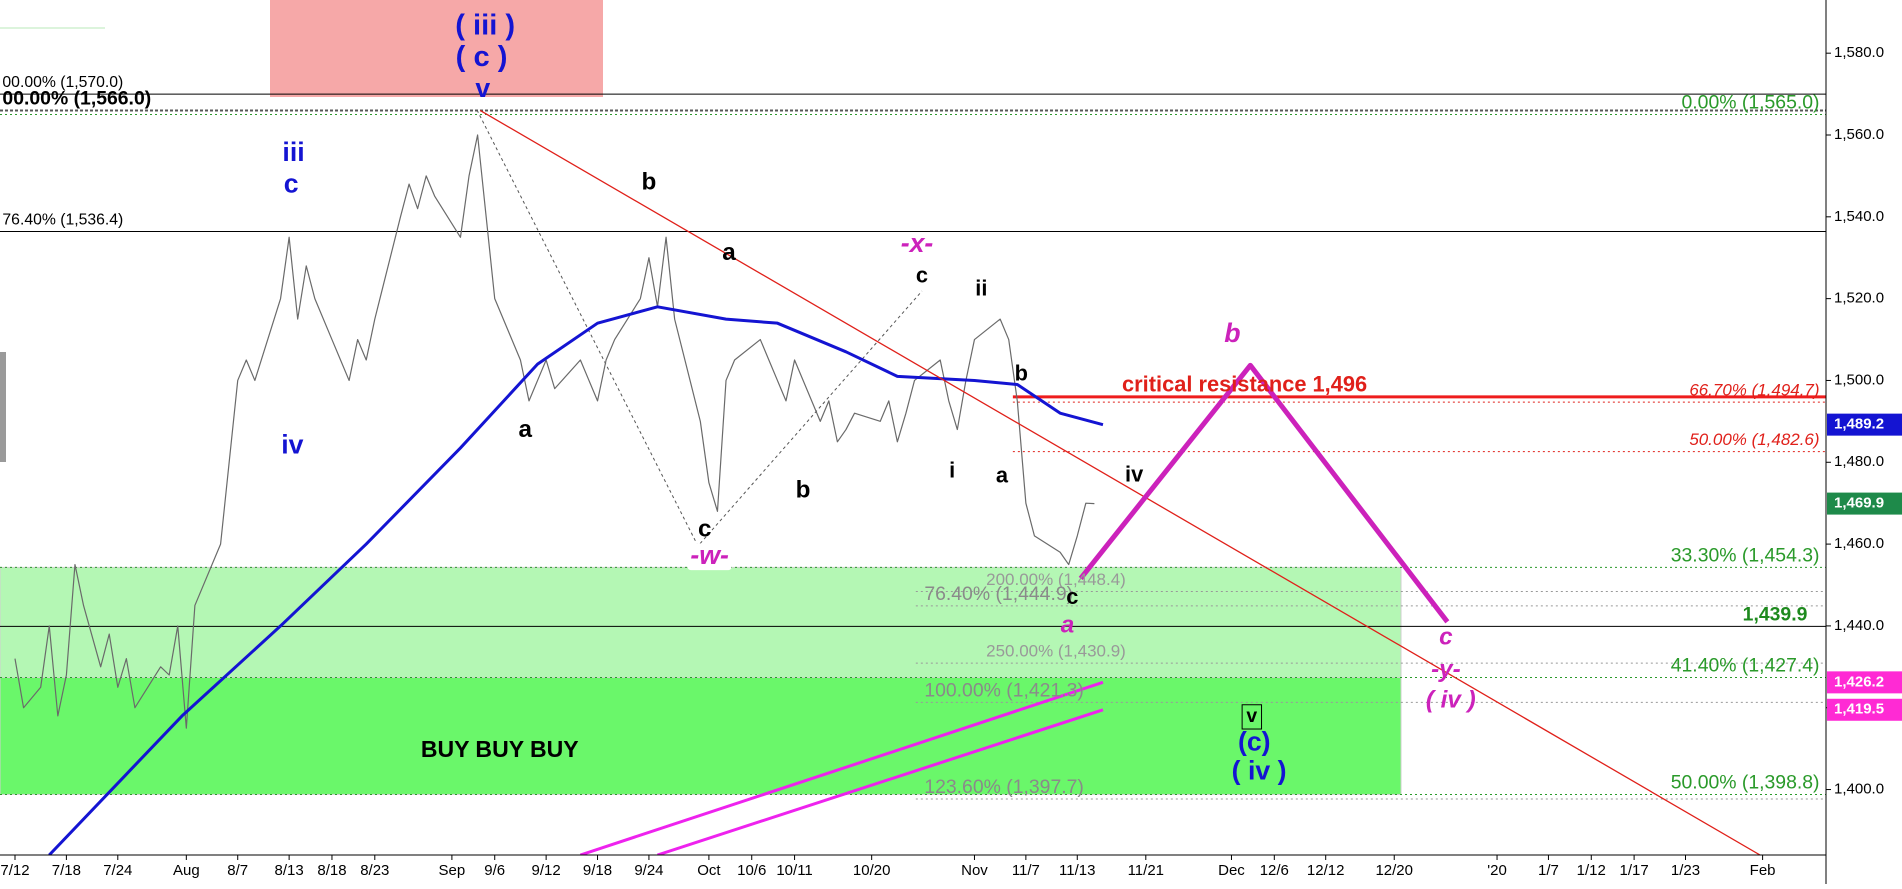 The image size is (1902, 889). What do you see at coordinates (1685, 870) in the screenshot?
I see `x-tick-label: 1/23` at bounding box center [1685, 870].